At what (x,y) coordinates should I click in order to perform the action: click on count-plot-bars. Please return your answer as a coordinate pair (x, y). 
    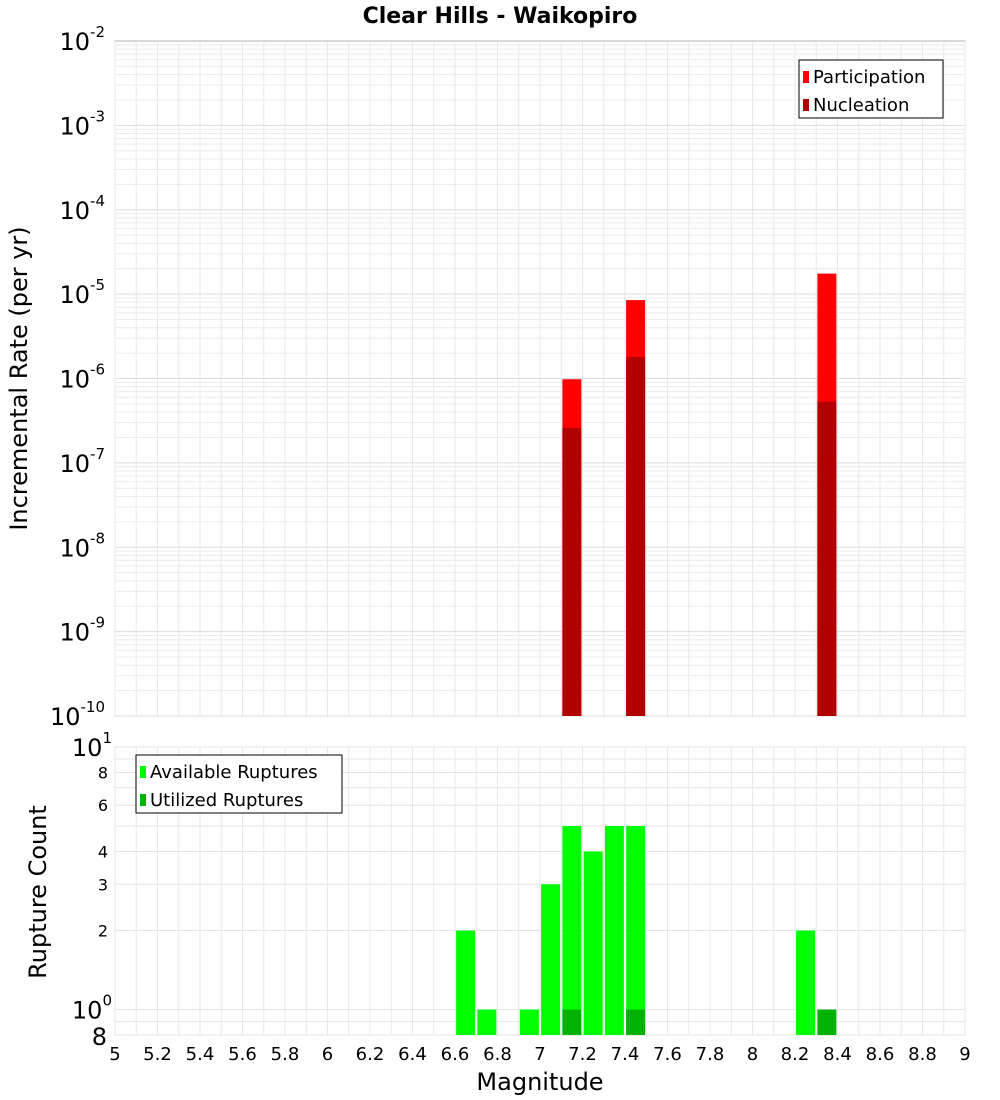
    Looking at the image, I should click on (646, 930).